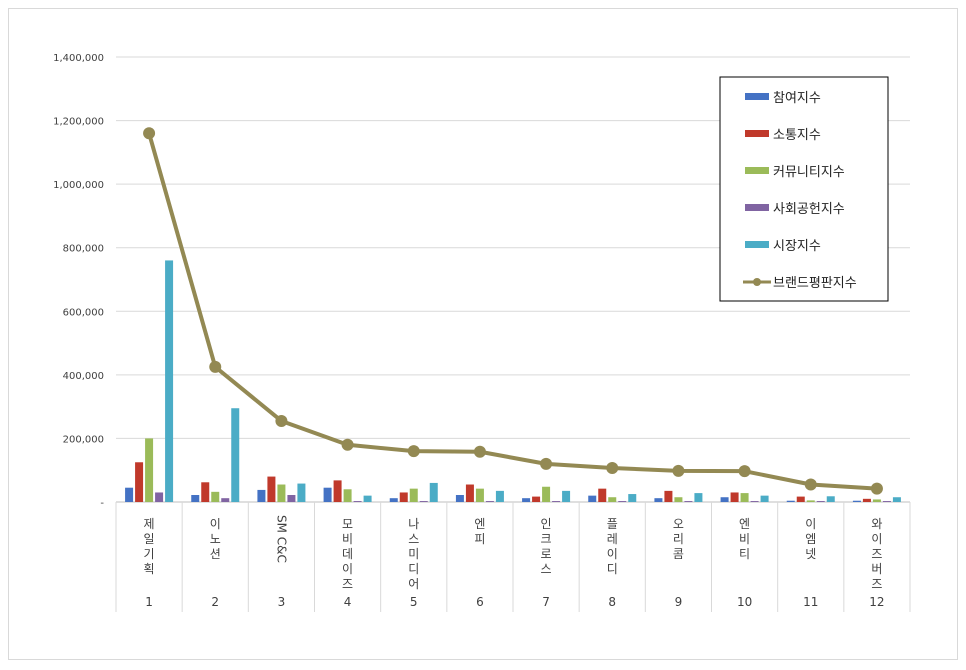  Describe the element at coordinates (804, 189) in the screenshot. I see `legend-box` at that location.